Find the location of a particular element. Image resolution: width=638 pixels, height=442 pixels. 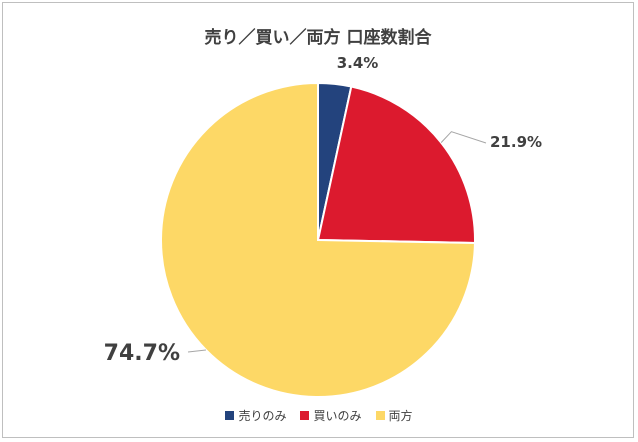

legend-label: 買いのみ is located at coordinates (337, 416).